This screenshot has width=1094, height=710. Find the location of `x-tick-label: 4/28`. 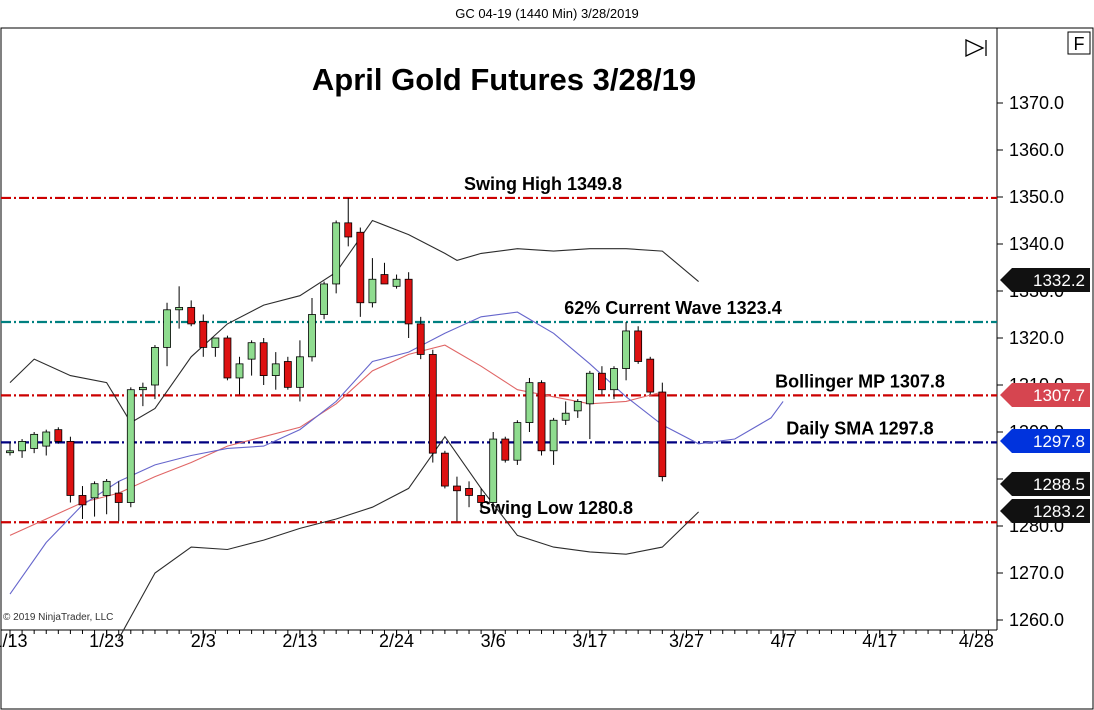

x-tick-label: 4/28 is located at coordinates (976, 641).